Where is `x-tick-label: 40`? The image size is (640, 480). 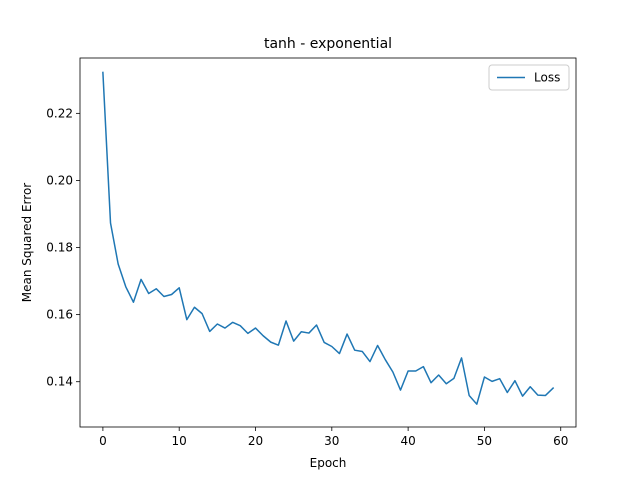
x-tick-label: 40 is located at coordinates (407, 441).